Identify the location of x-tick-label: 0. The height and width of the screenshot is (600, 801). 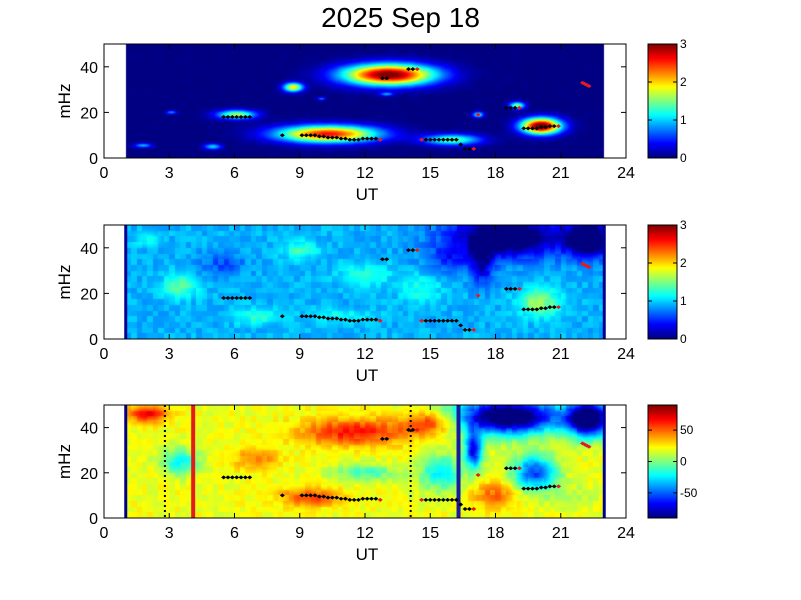
(104, 173).